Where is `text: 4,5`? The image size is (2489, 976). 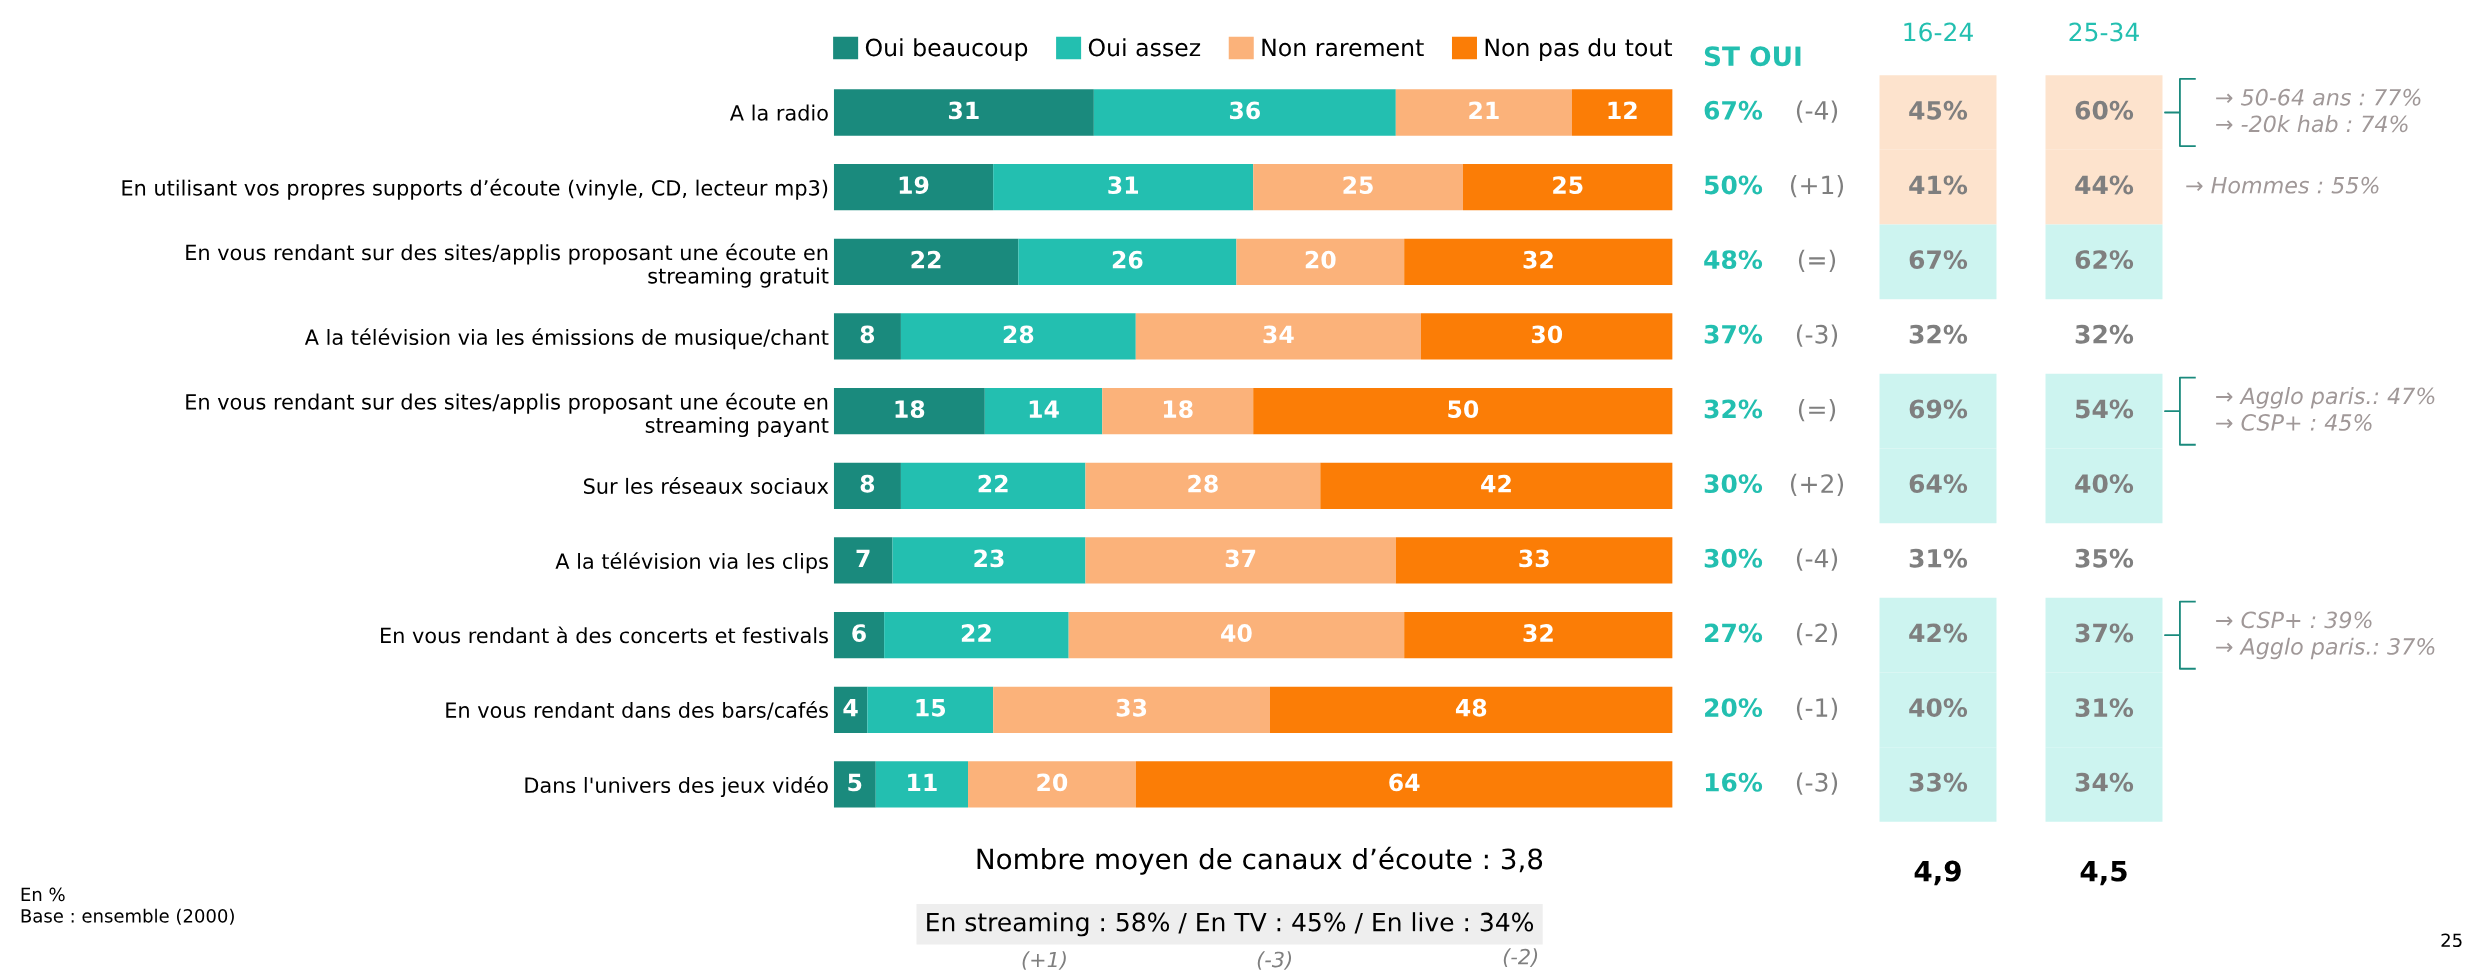 text: 4,5 is located at coordinates (2103, 873).